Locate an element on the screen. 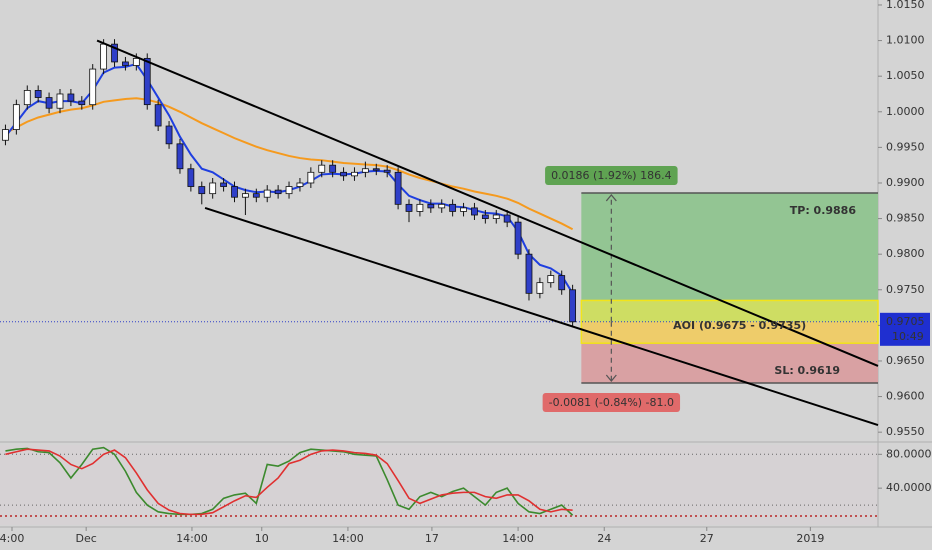 The image size is (932, 550). zone-label: AOI (0.9675 - 0.9735) is located at coordinates (739, 325).